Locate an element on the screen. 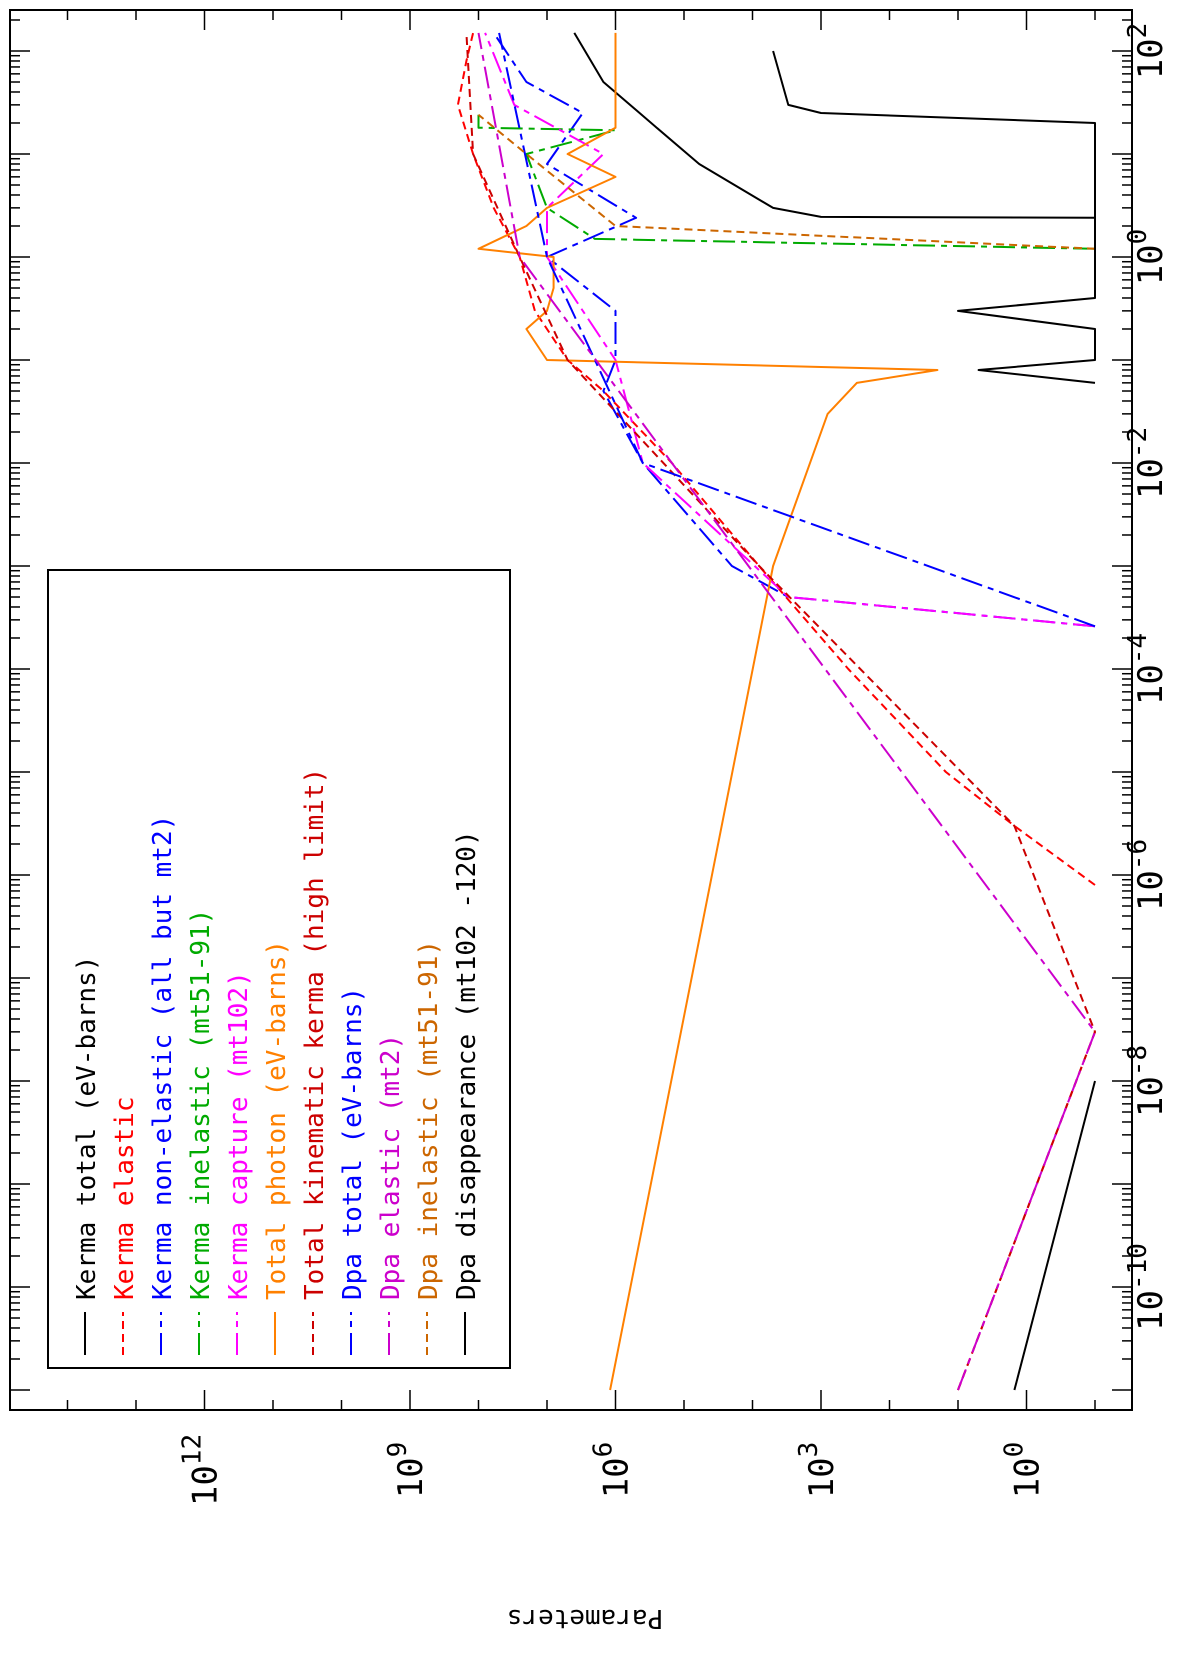 The image size is (1193, 1659). y-tick-label-text: 10⁹ is located at coordinates (407, 1470).